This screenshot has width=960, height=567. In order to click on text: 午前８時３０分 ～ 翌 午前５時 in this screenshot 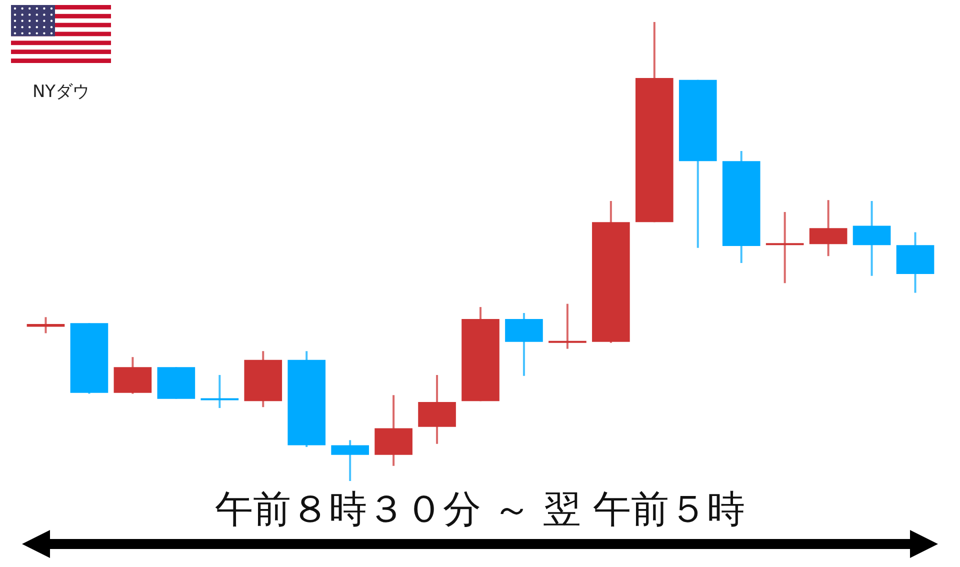, I will do `click(480, 509)`.